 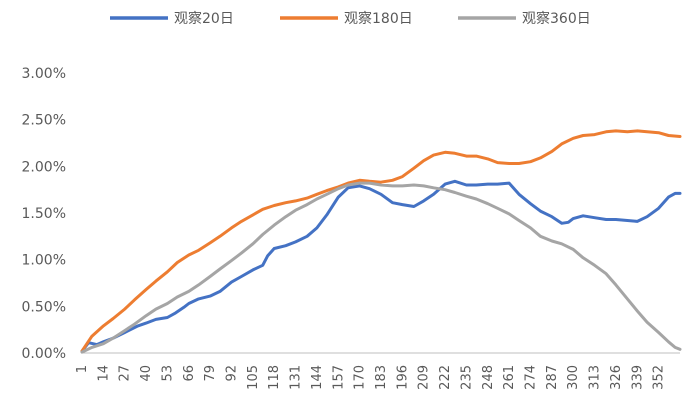 What do you see at coordinates (637, 377) in the screenshot?
I see `x-tick-label: 339` at bounding box center [637, 377].